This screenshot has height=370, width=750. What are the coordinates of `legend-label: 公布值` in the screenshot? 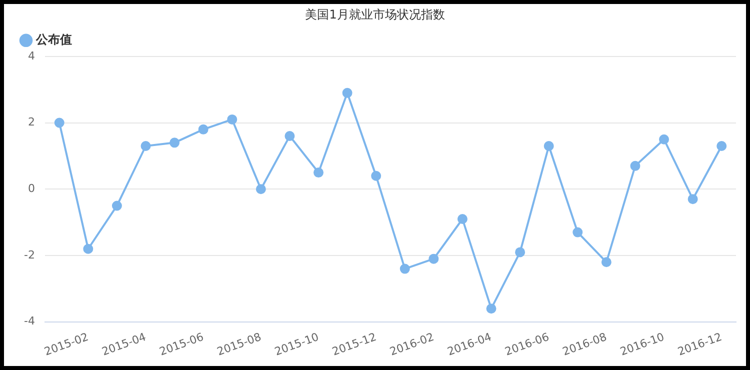 It's located at (53, 39).